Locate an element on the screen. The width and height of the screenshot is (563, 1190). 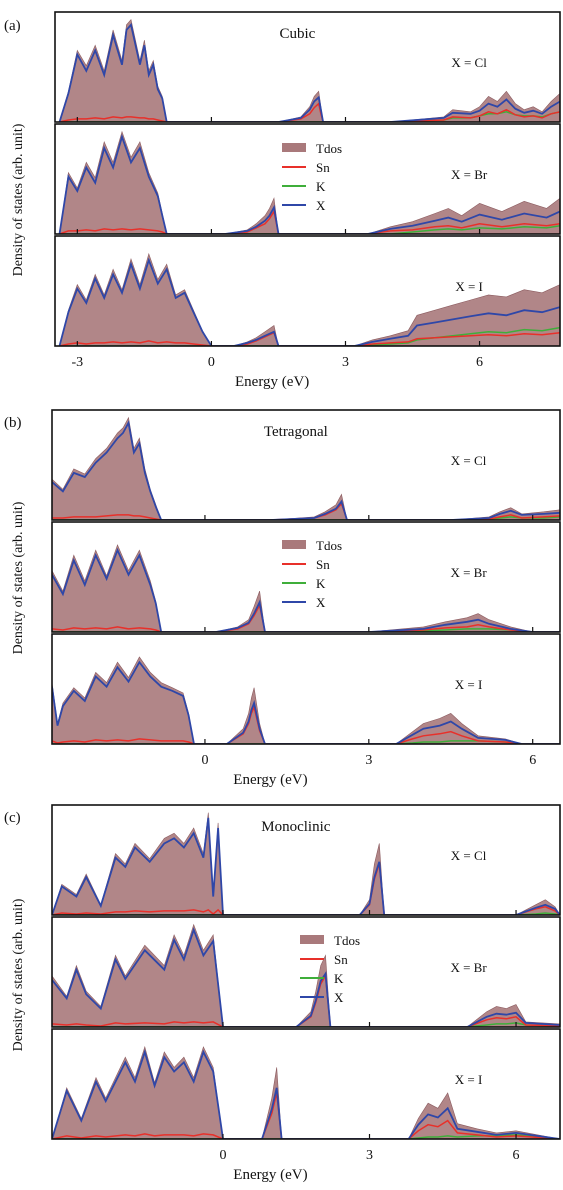
panel-title: Cubic is located at coordinates (297, 34).